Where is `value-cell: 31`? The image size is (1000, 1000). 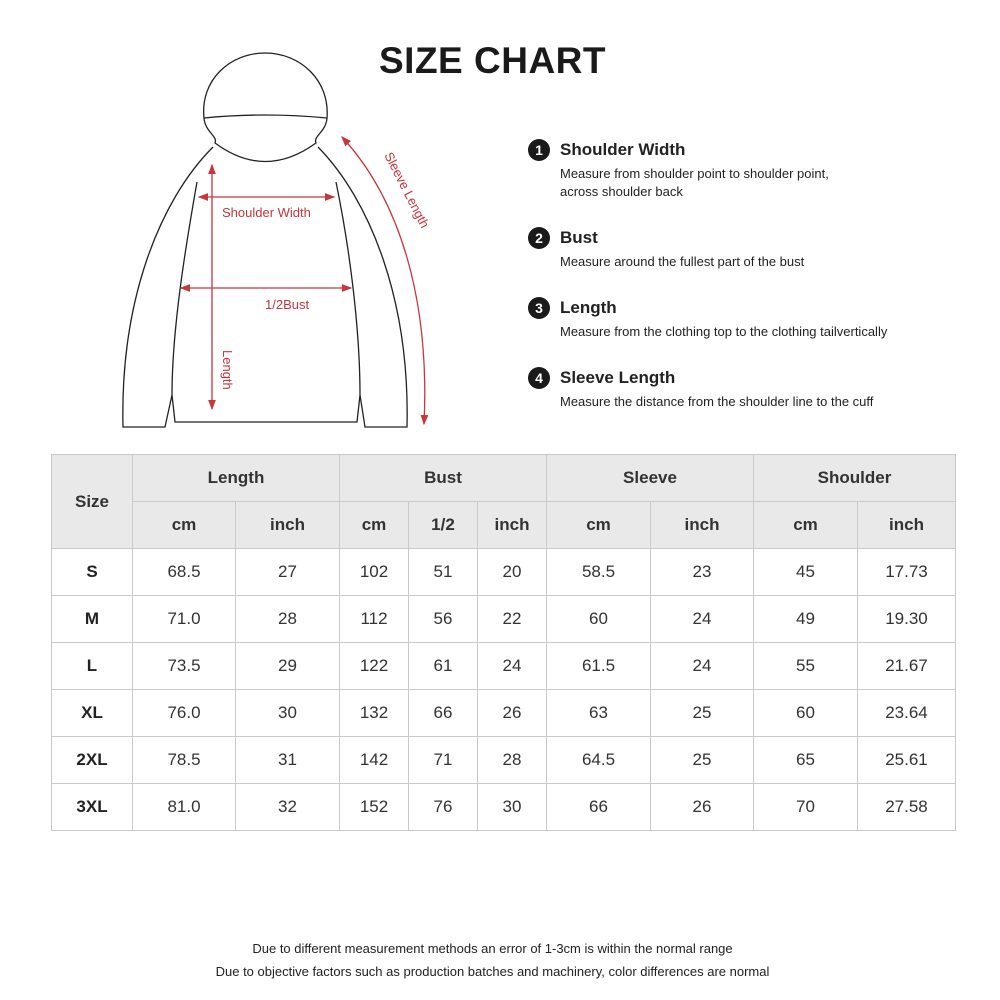
value-cell: 31 is located at coordinates (287, 760).